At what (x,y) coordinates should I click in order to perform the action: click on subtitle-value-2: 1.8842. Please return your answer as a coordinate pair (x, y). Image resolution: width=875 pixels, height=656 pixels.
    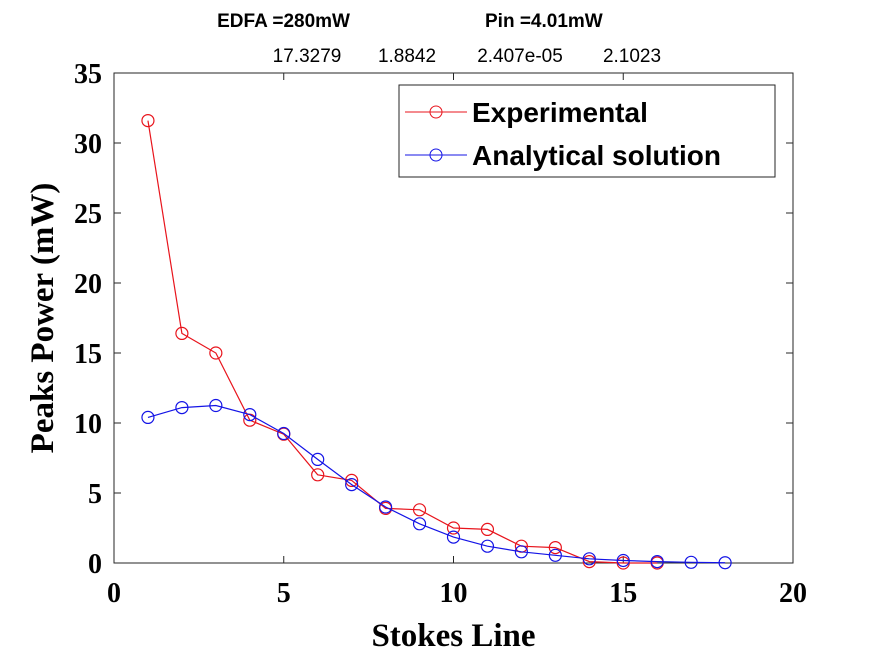
    Looking at the image, I should click on (407, 56).